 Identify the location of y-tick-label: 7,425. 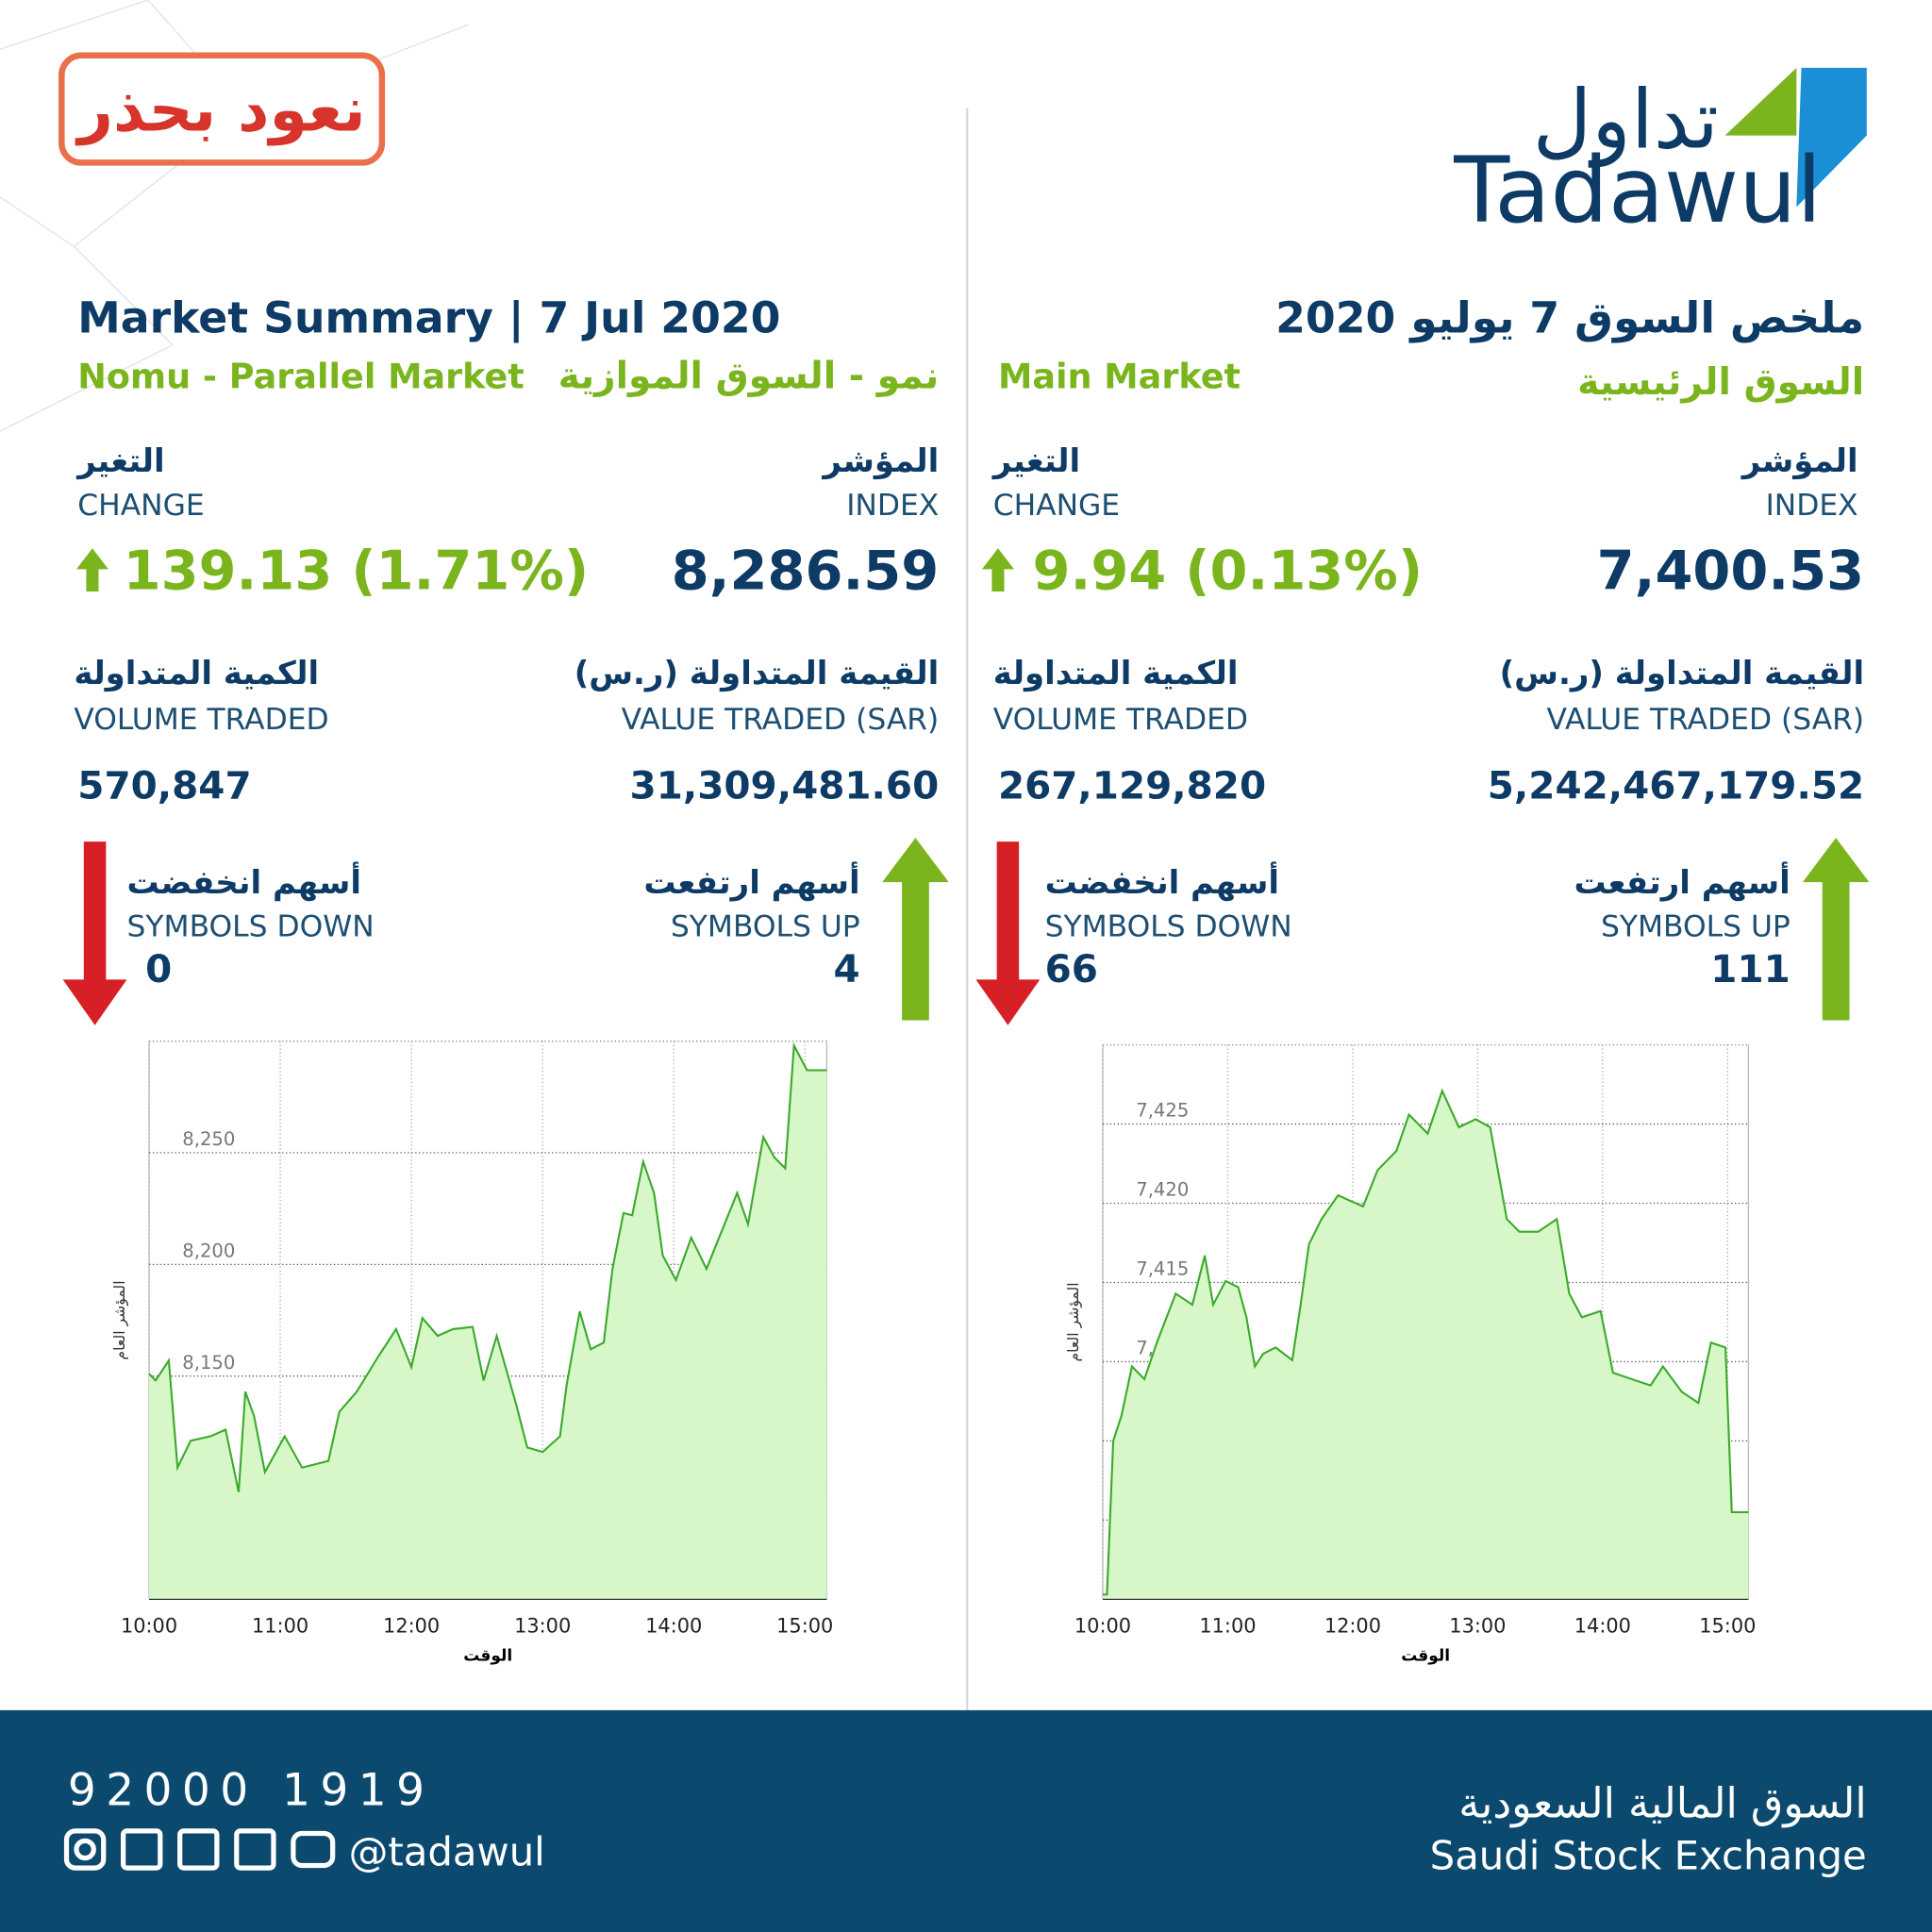
(1162, 1111).